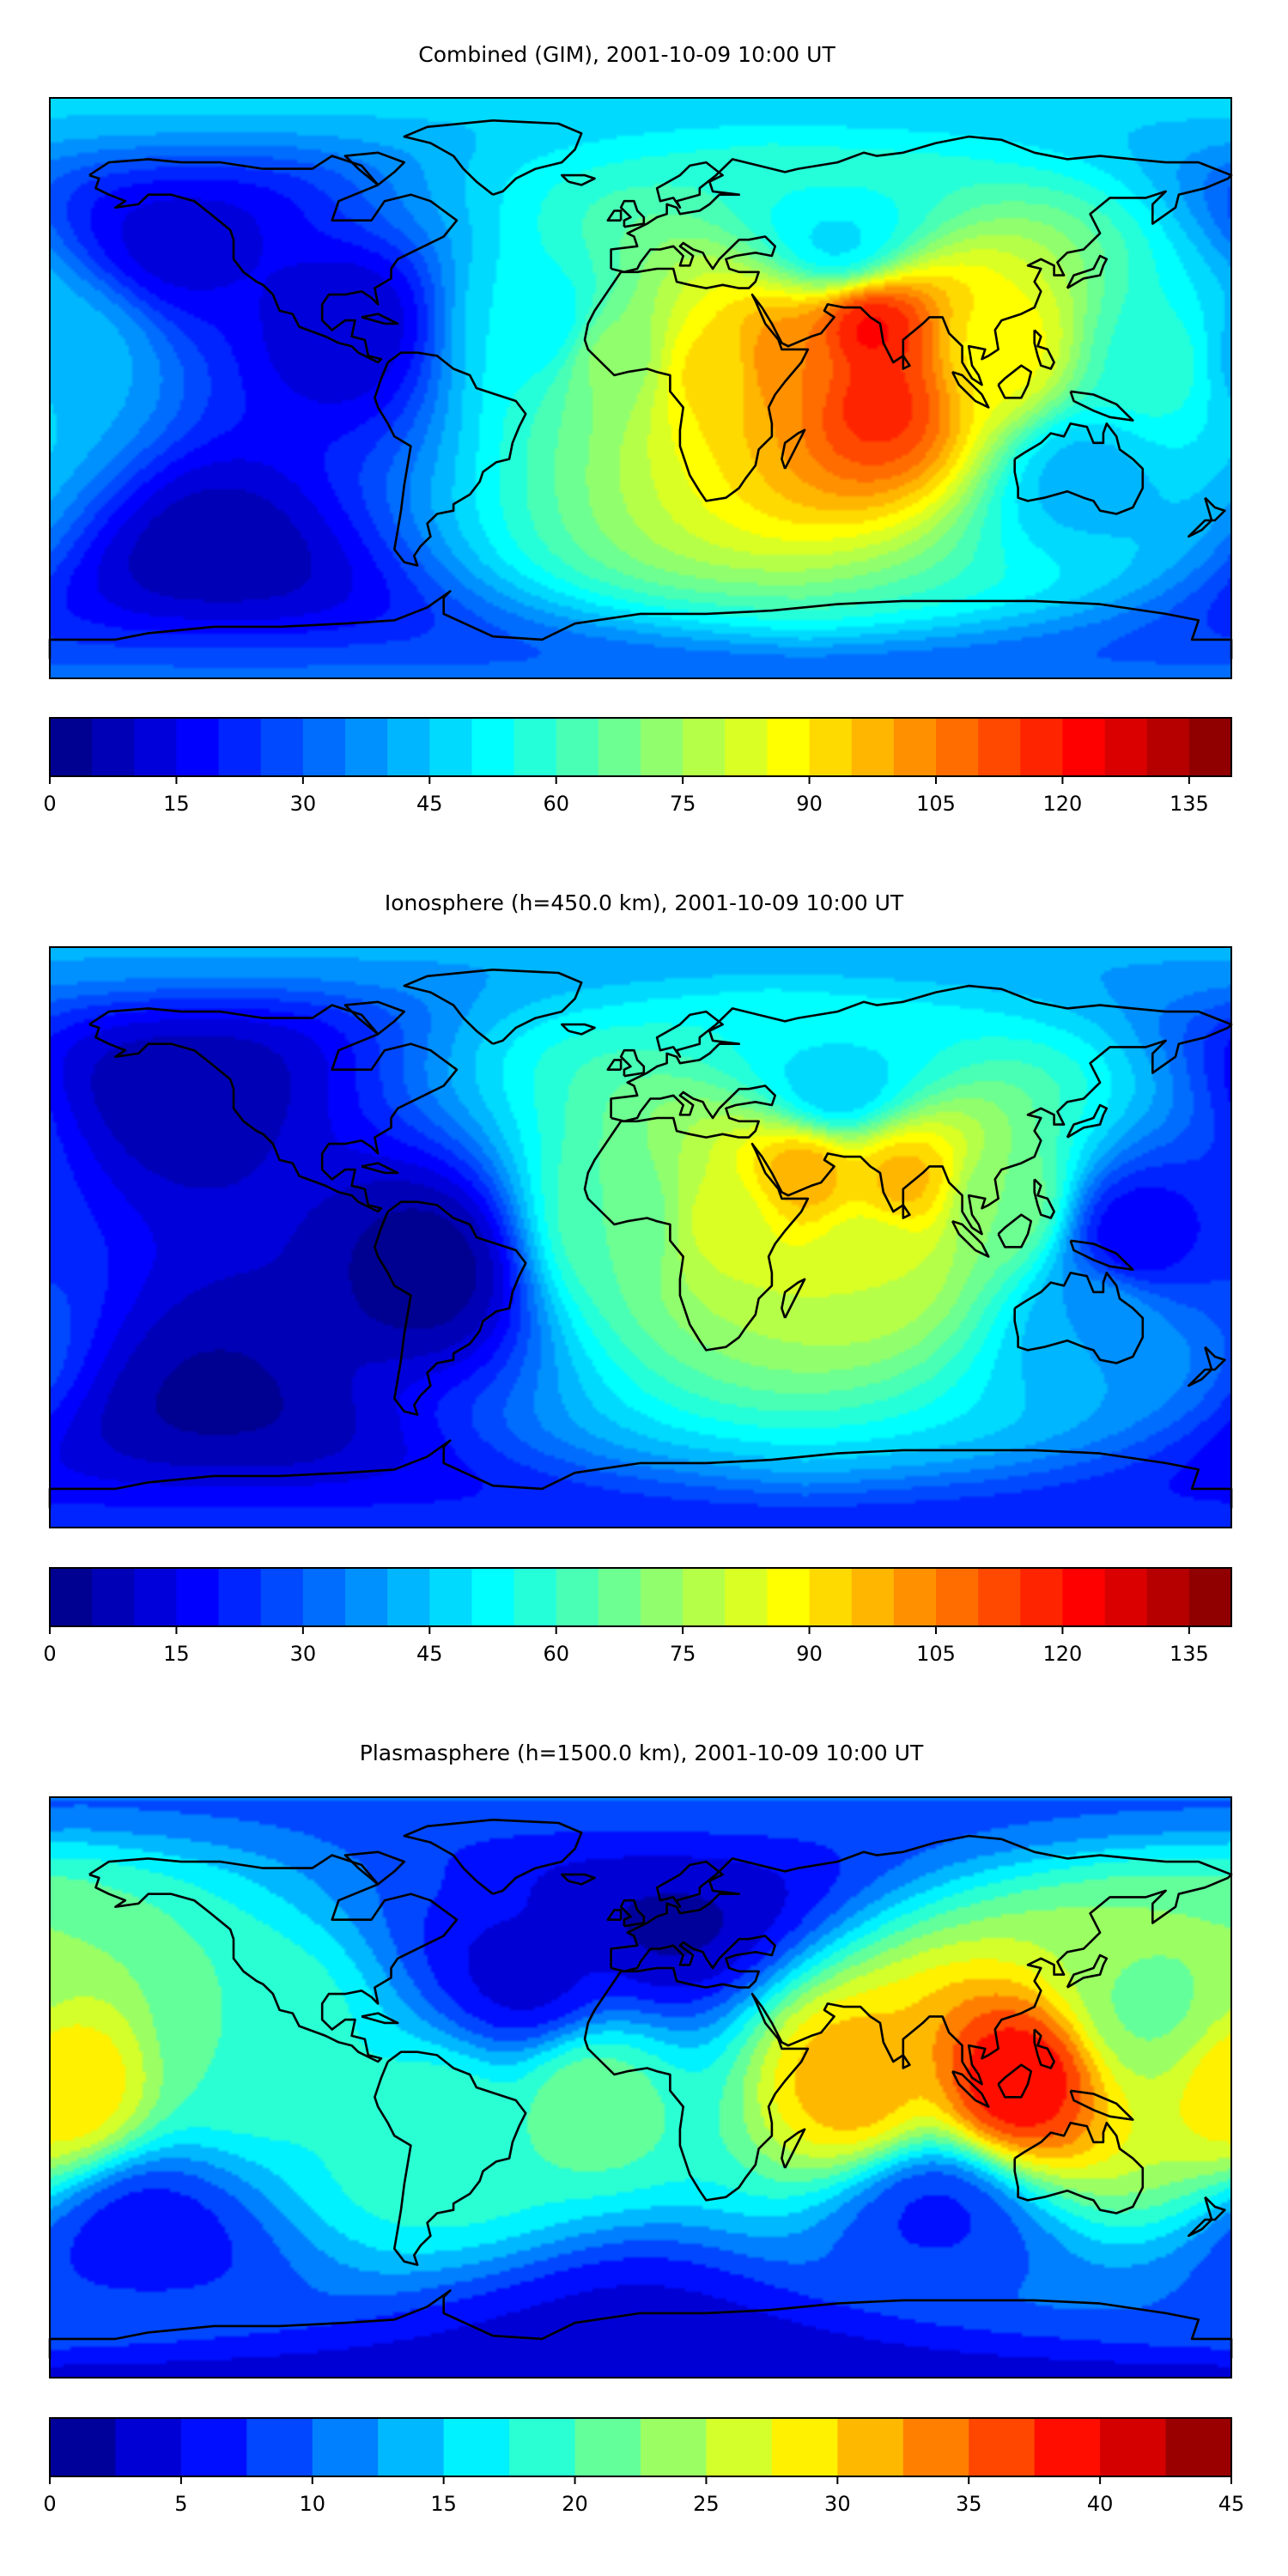 Image resolution: width=1288 pixels, height=2576 pixels. I want to click on colorbar-tick-label: 90, so click(810, 1654).